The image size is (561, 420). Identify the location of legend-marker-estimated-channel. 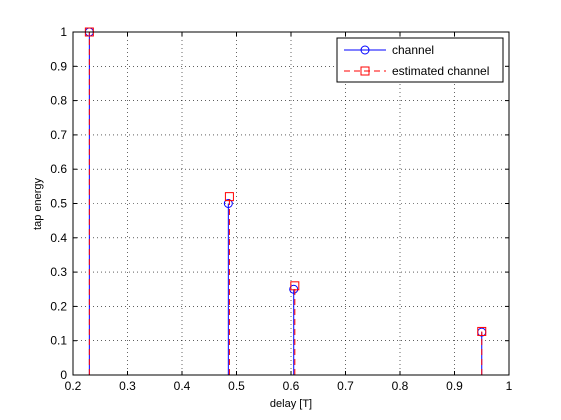
(365, 71).